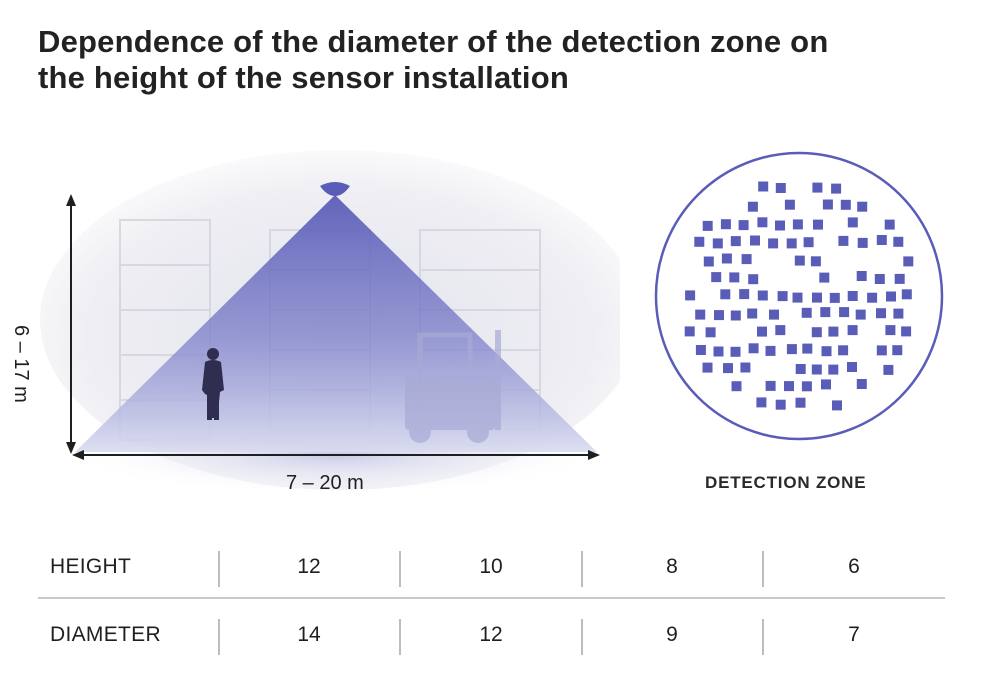 Image resolution: width=1005 pixels, height=680 pixels. I want to click on row-header-height: HEIGHT, so click(91, 566).